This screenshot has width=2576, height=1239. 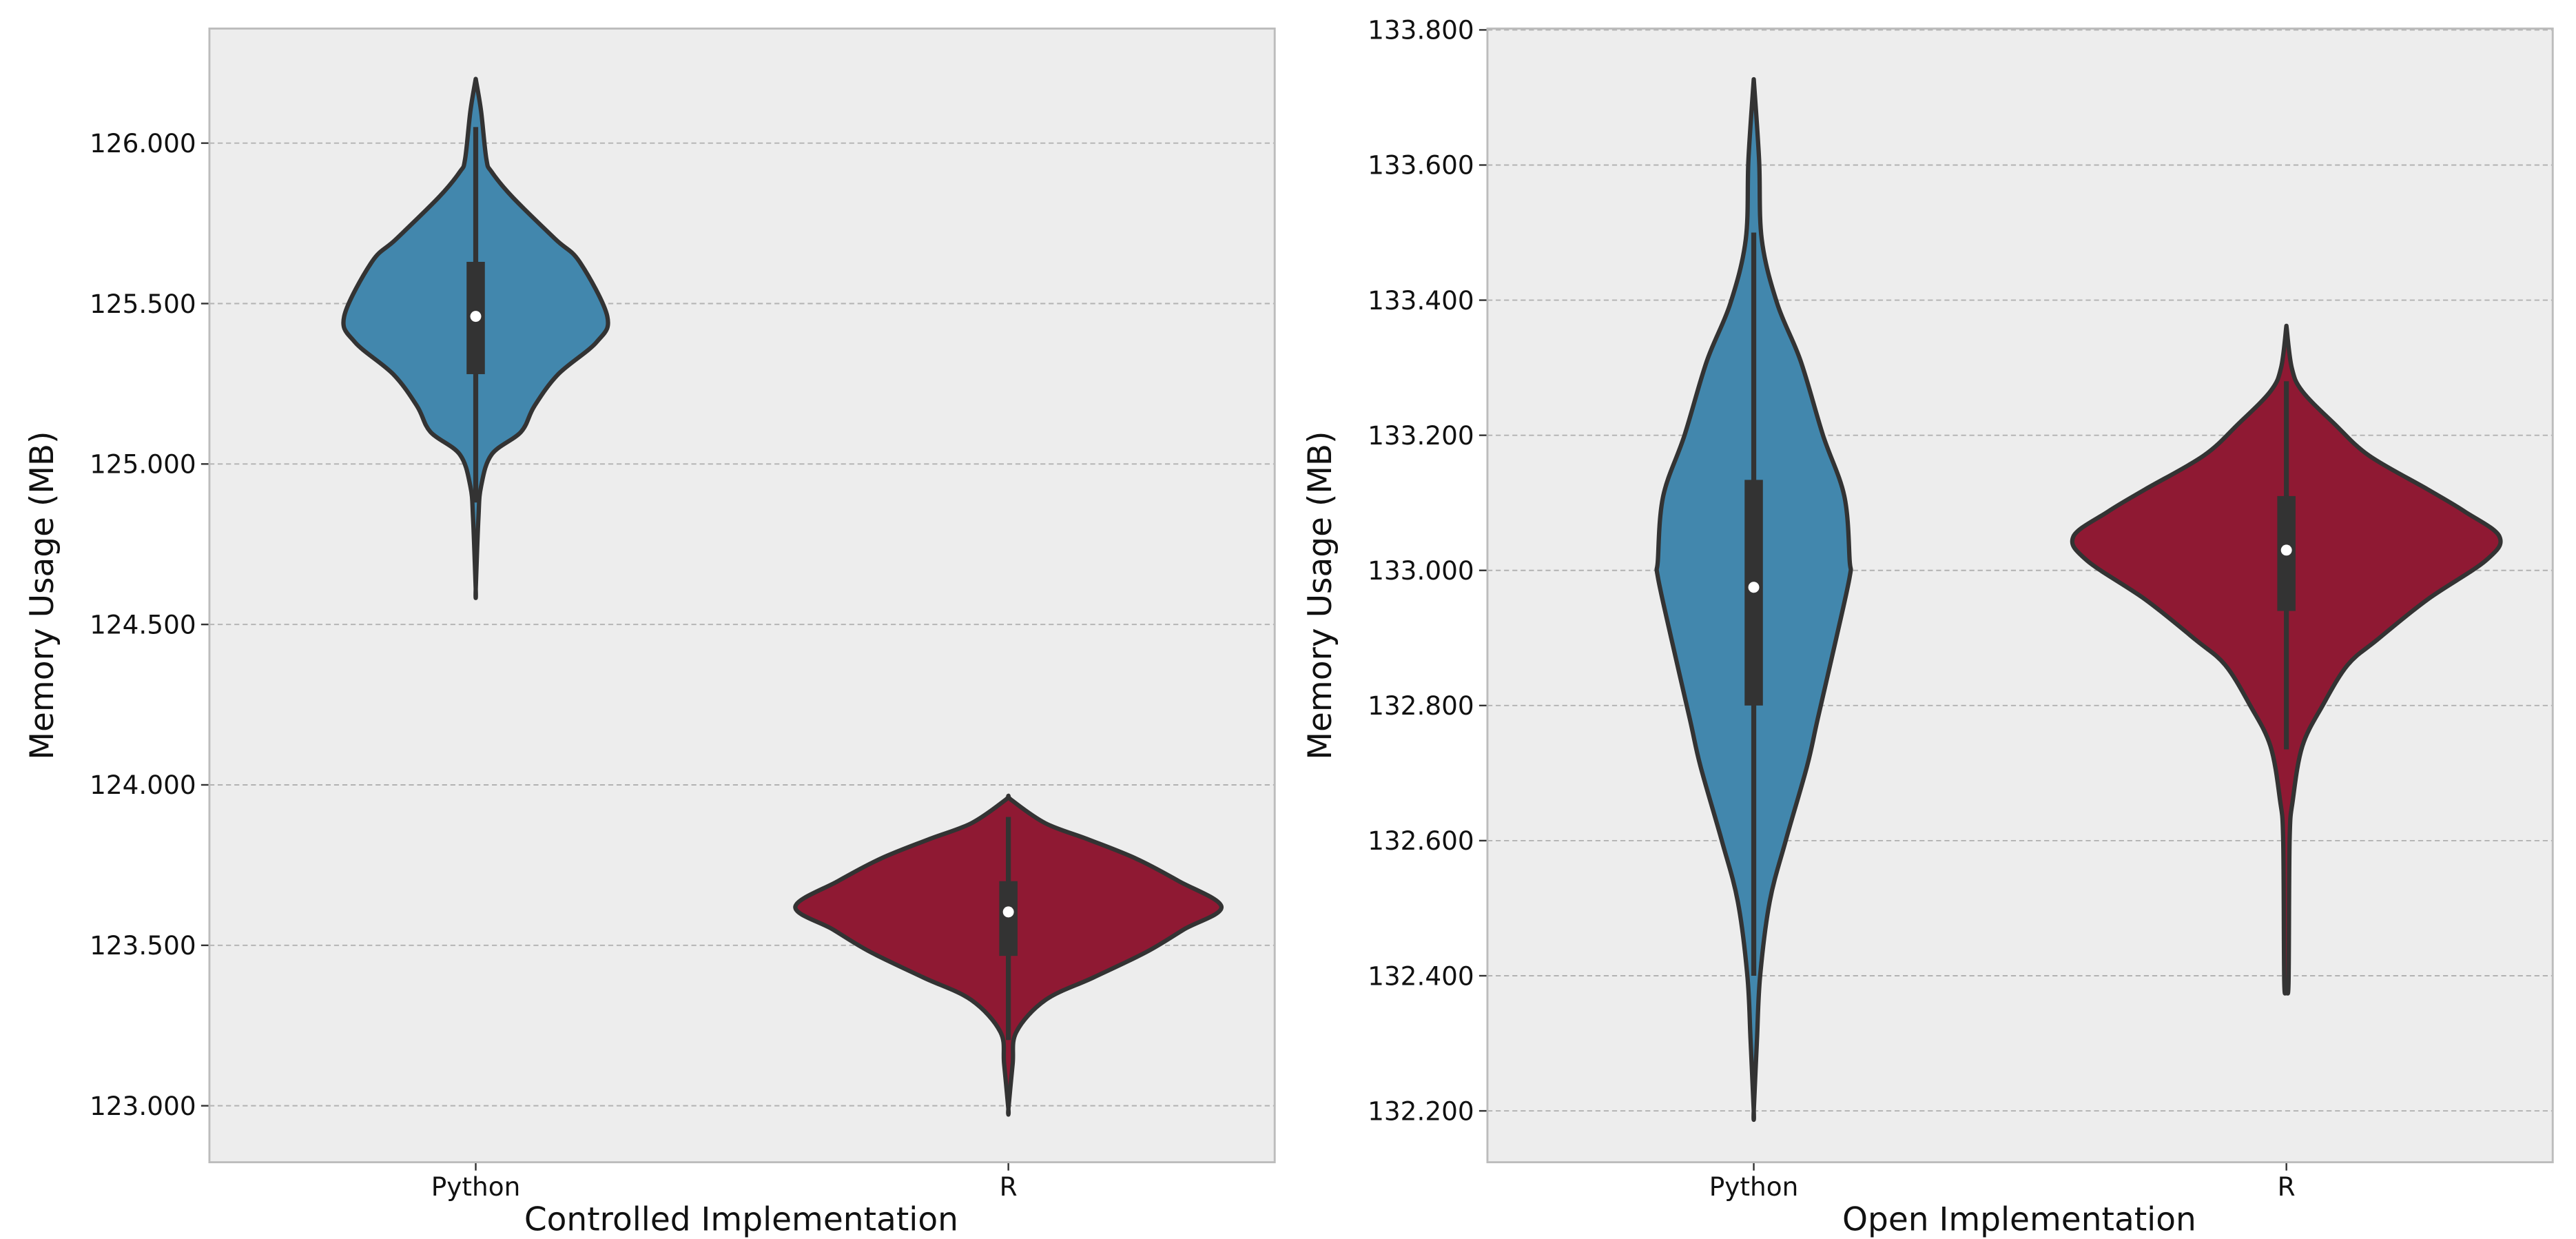 I want to click on y-tick-label: 133.800, so click(x=1421, y=30).